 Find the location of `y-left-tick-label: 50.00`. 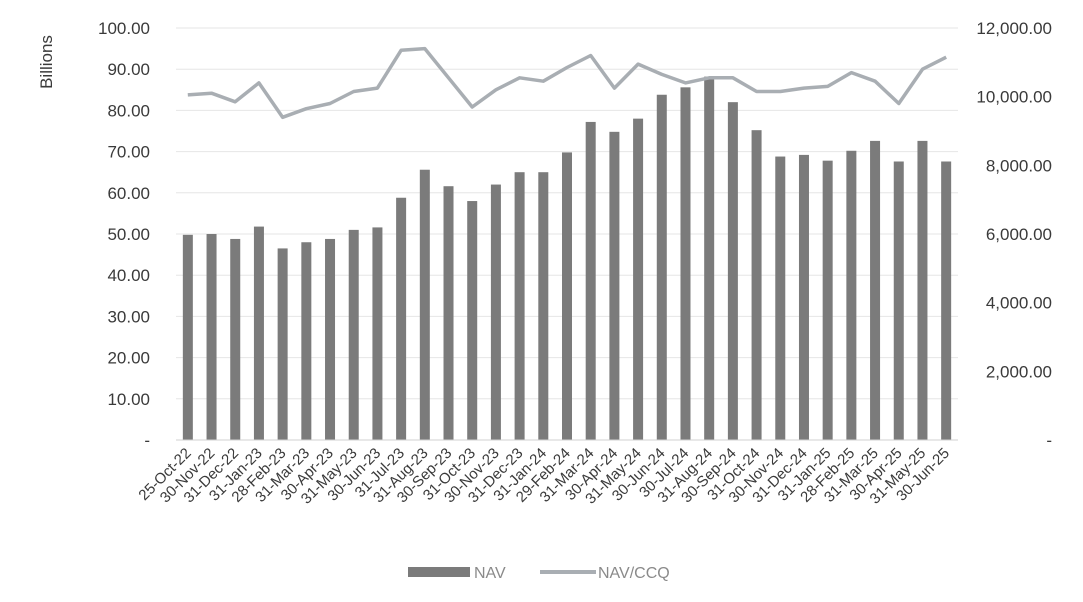

y-left-tick-label: 50.00 is located at coordinates (128, 234).